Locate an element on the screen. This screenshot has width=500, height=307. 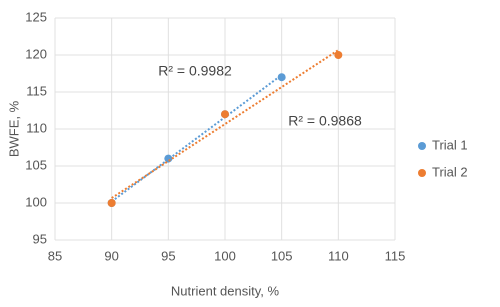
x-tick-label: 95 is located at coordinates (168, 255).